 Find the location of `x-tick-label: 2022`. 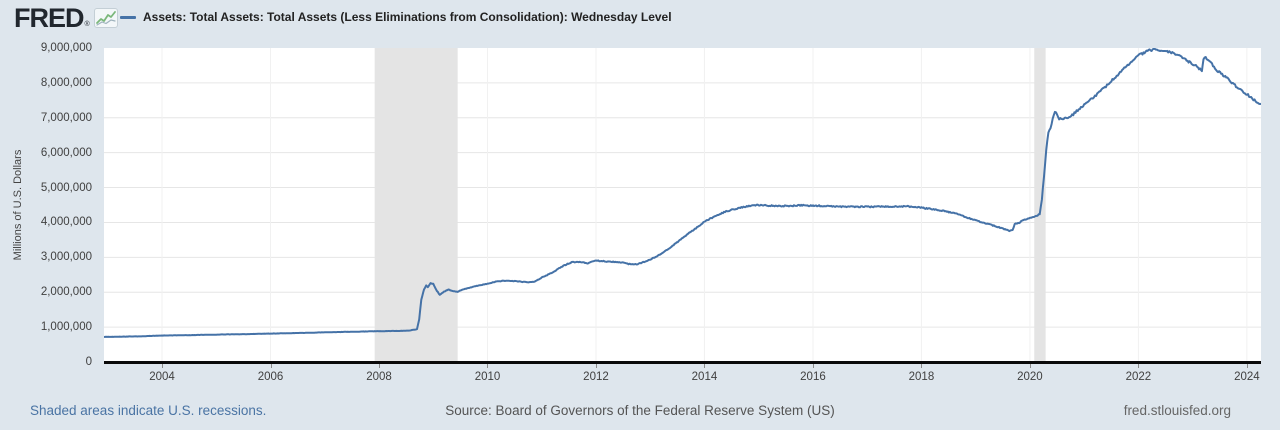

x-tick-label: 2022 is located at coordinates (1138, 377).